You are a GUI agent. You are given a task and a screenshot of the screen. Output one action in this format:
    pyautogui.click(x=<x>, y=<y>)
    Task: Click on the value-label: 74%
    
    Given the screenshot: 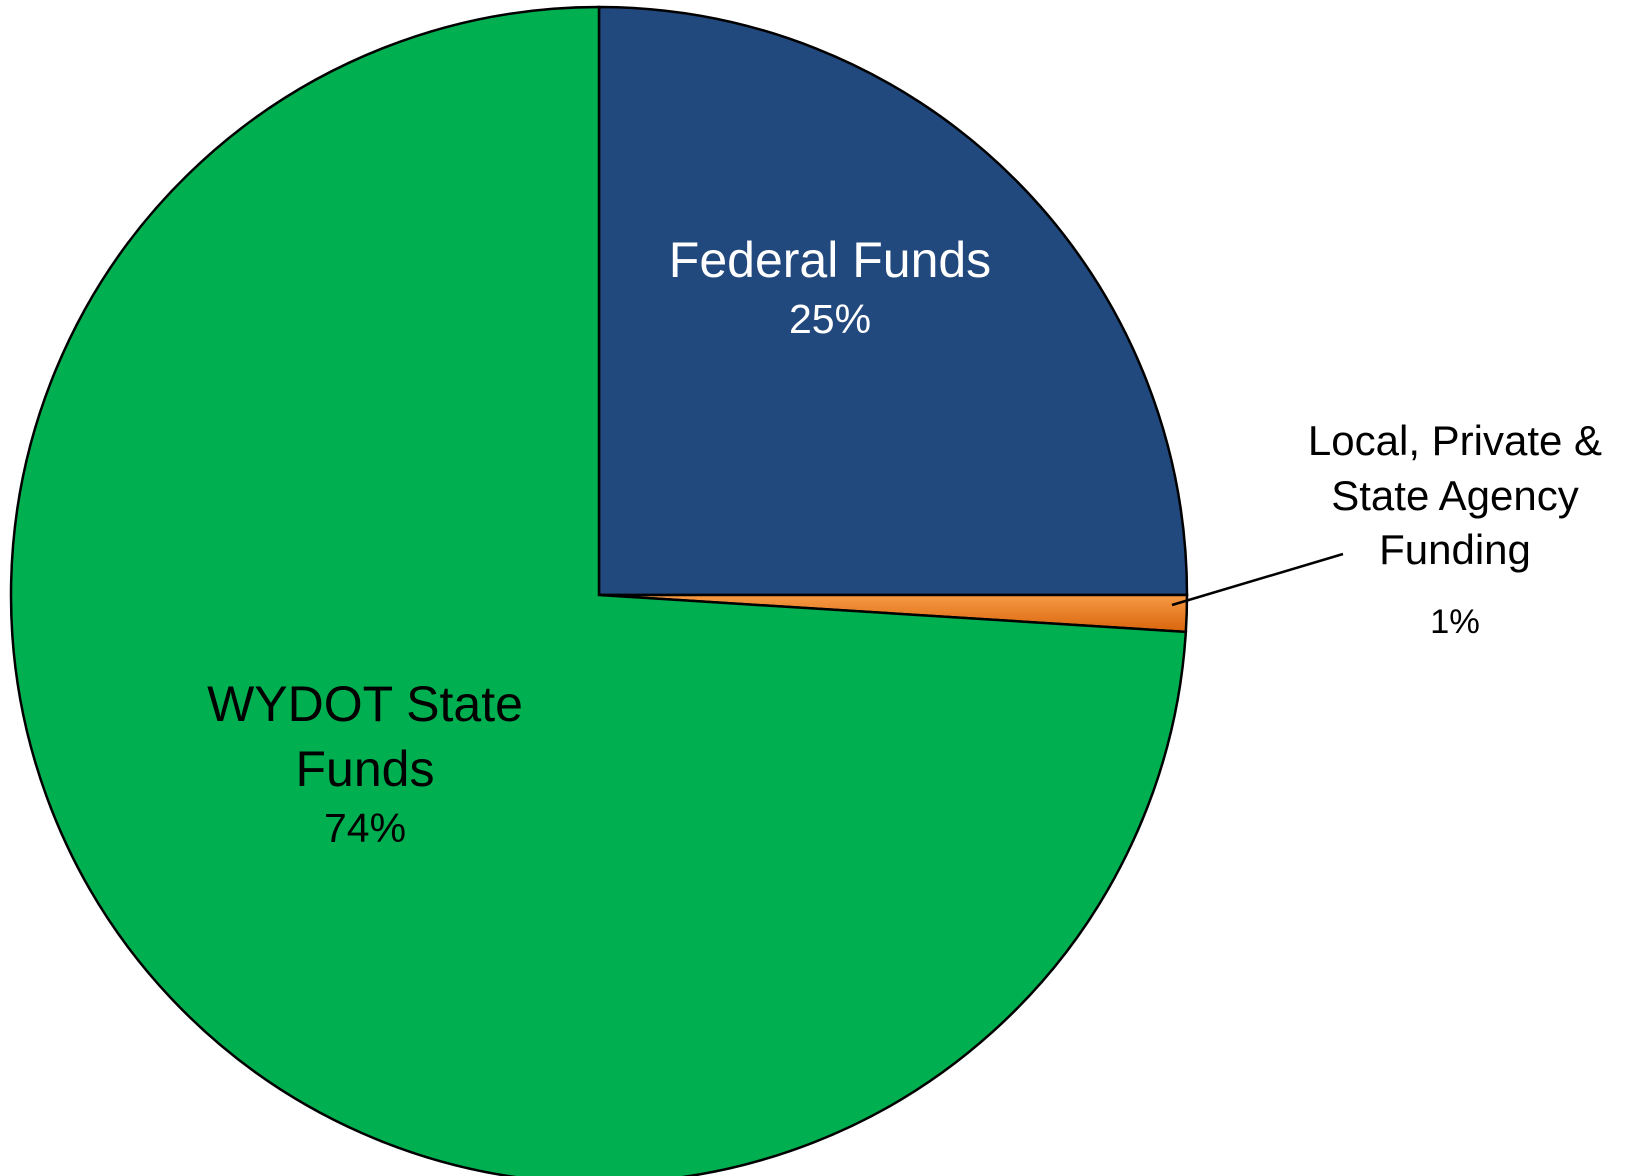 What is the action you would take?
    pyautogui.click(x=365, y=828)
    